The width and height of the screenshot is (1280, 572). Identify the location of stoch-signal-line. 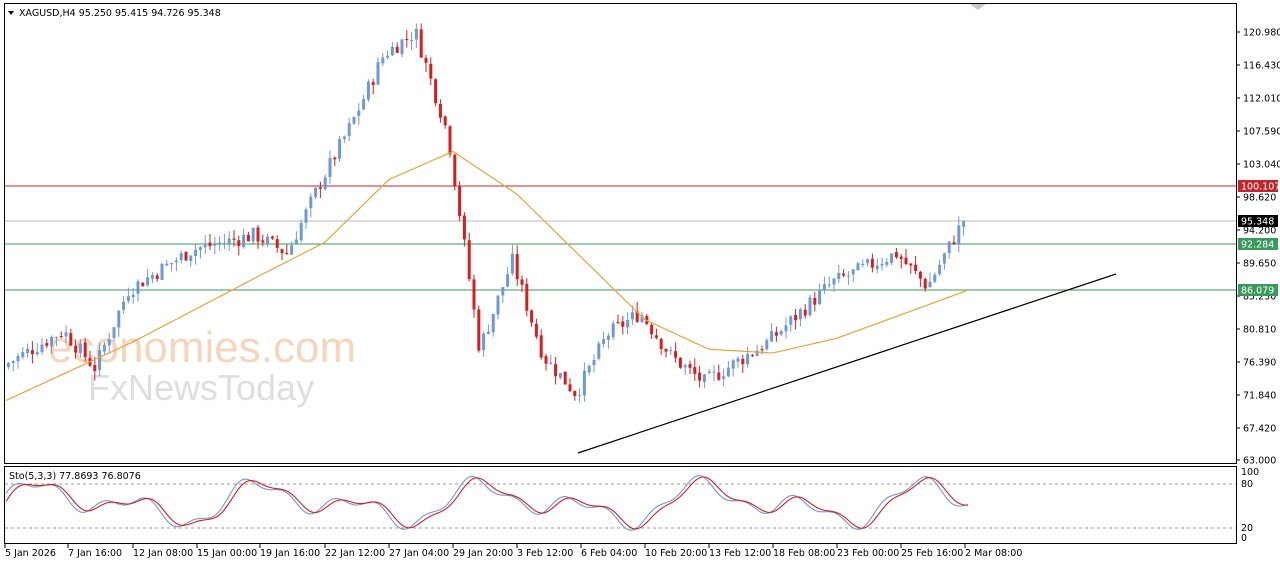
(486, 503).